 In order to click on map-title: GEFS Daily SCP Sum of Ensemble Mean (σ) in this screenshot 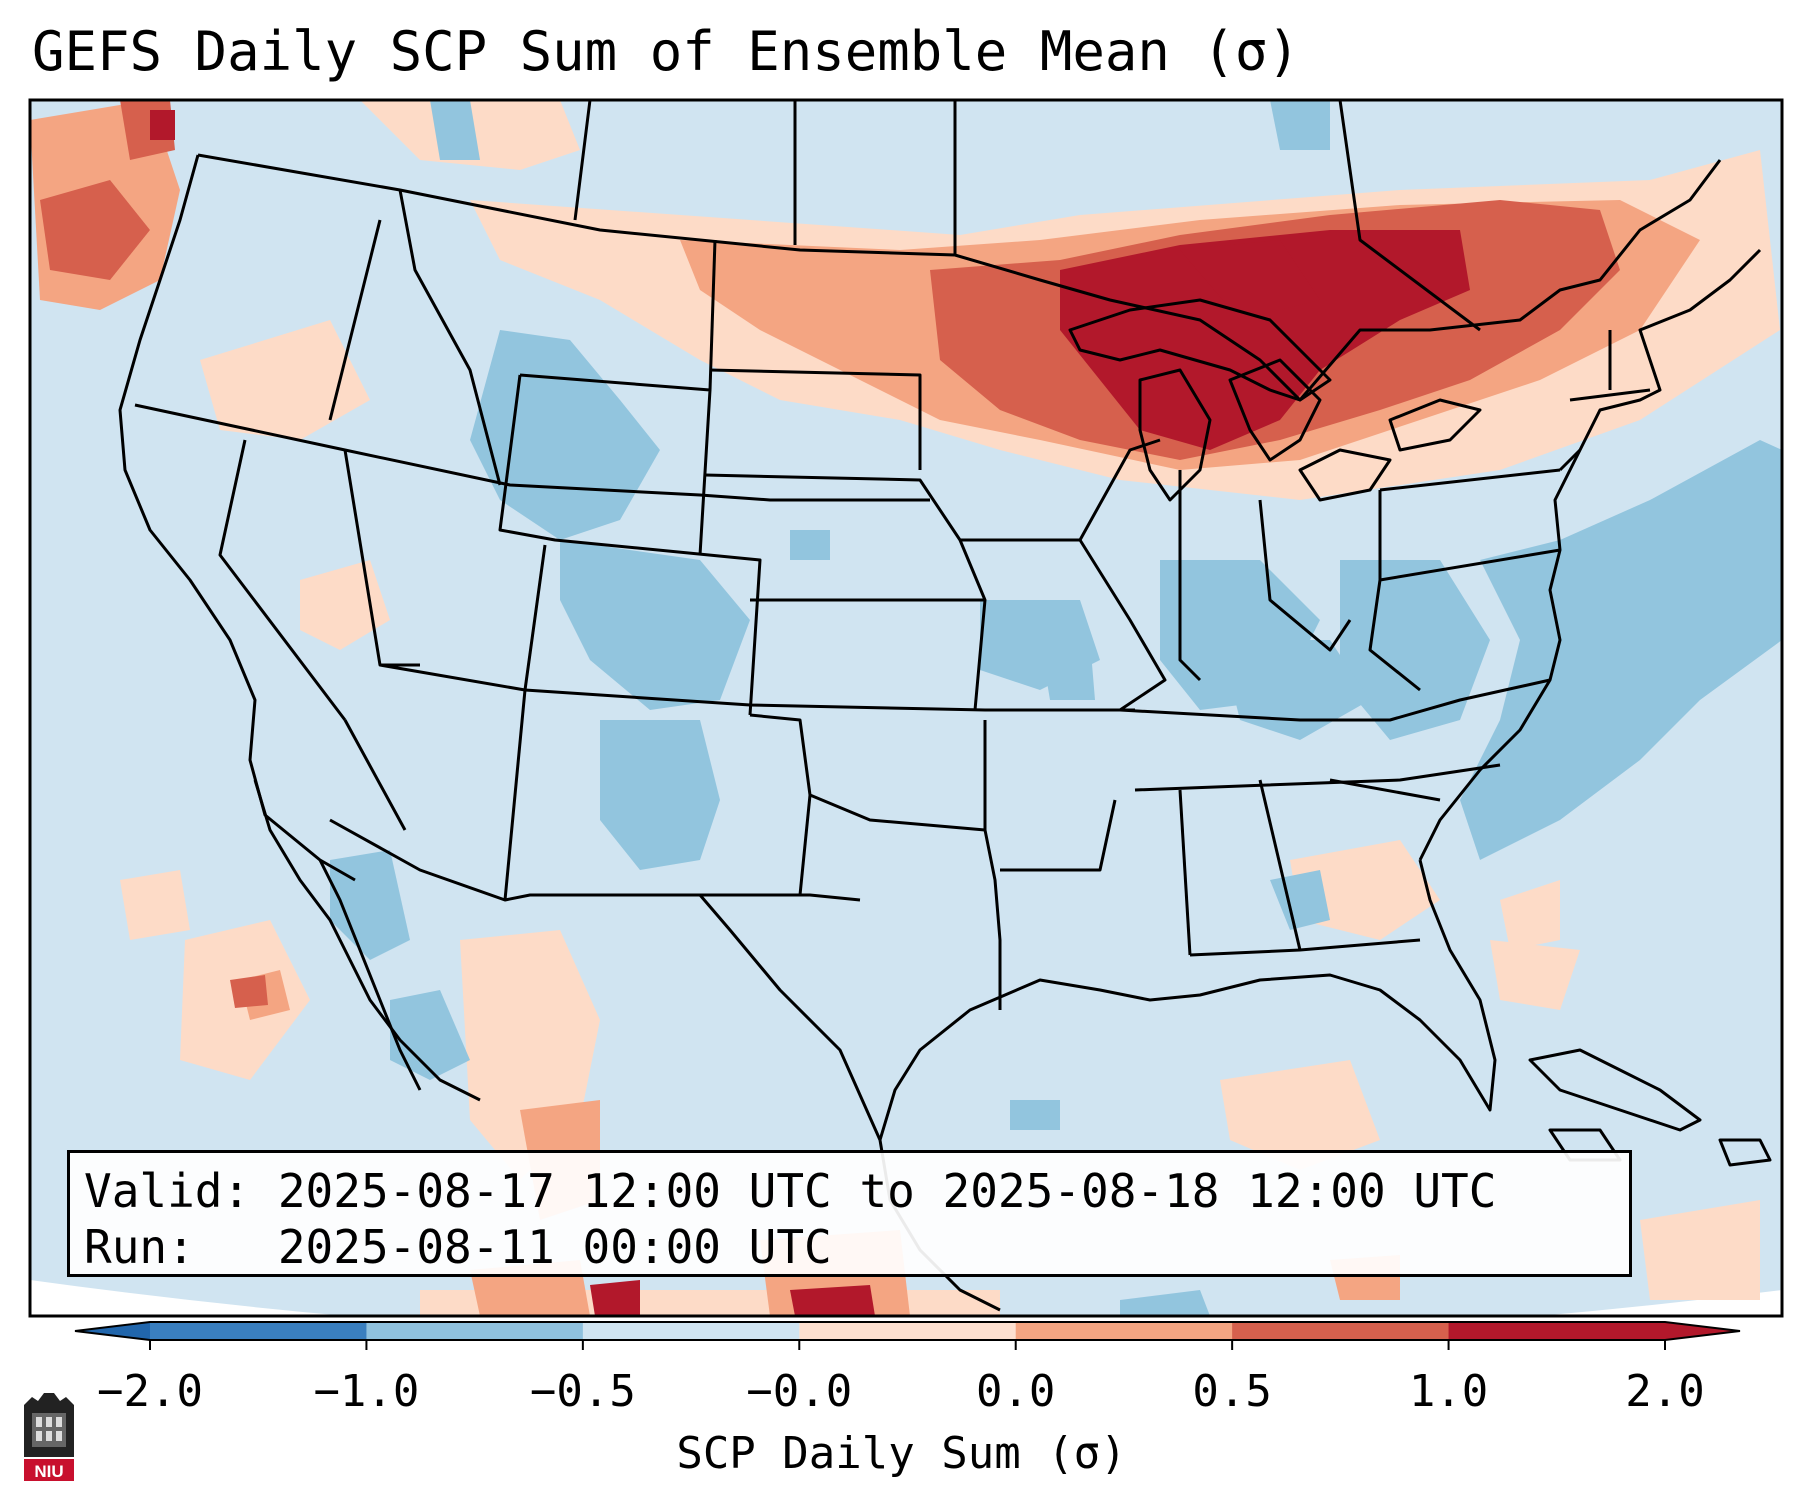, I will do `click(666, 51)`.